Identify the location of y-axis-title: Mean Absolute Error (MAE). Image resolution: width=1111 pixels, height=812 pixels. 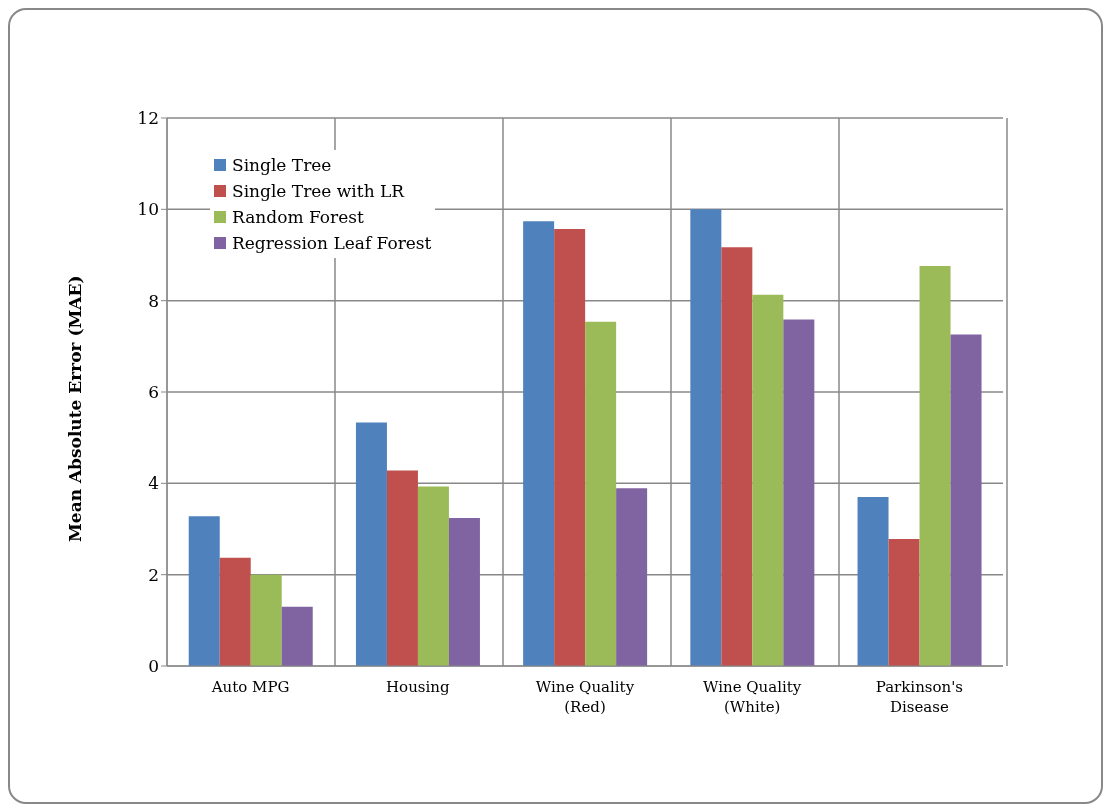
(75, 408).